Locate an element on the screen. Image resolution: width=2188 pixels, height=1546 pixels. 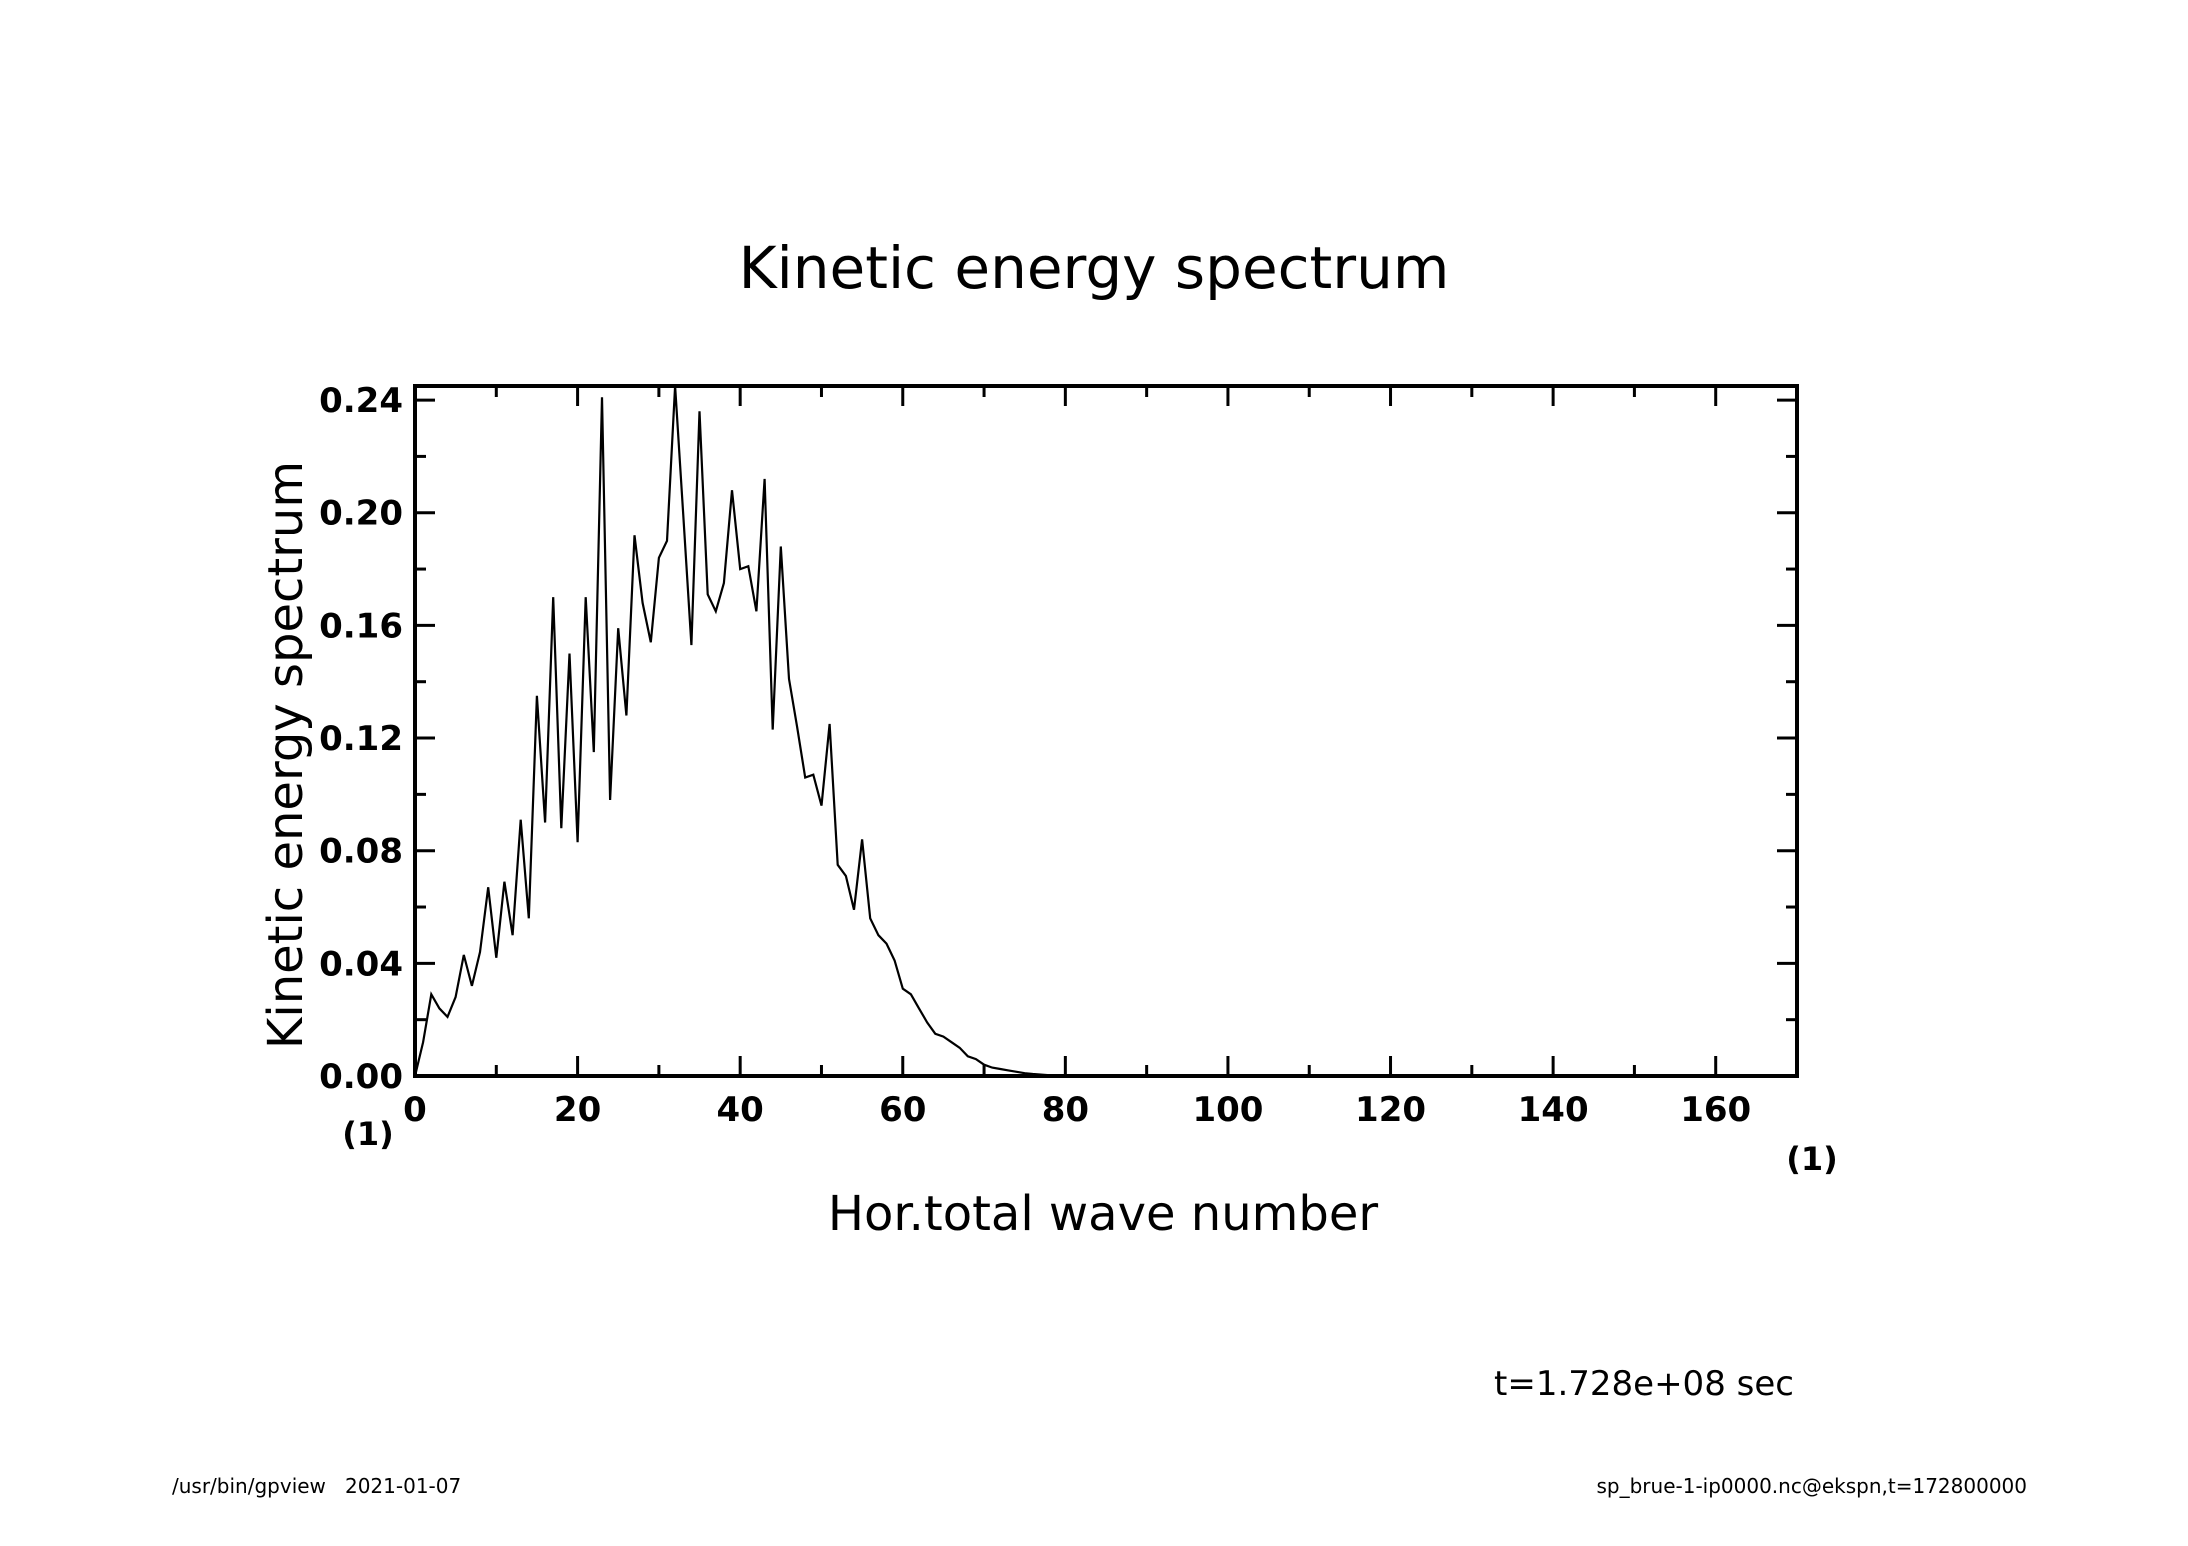
y-tick-label: 0.24 is located at coordinates (361, 401).